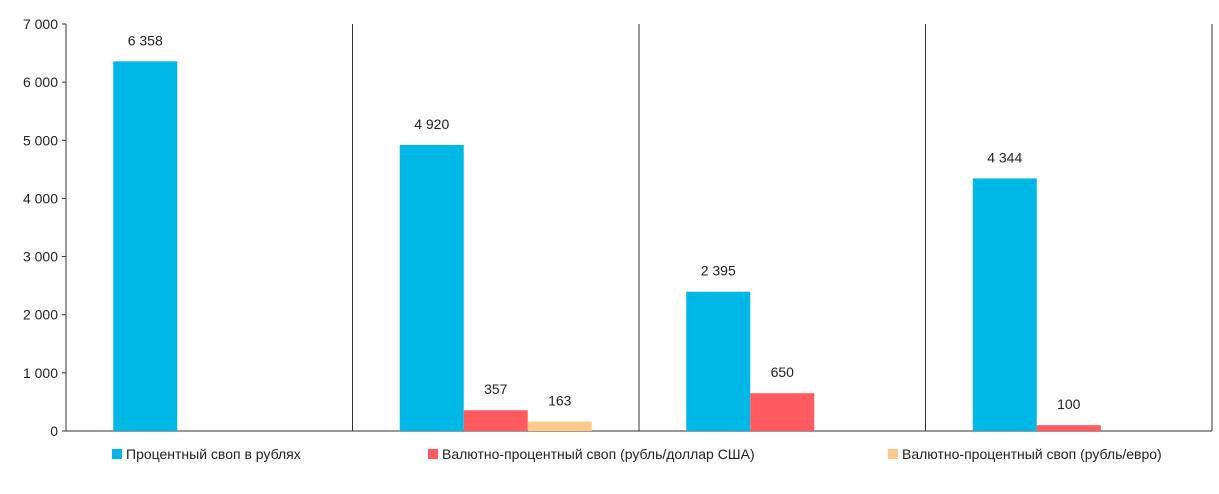 The width and height of the screenshot is (1219, 494). I want to click on legend-item: Валютно-процентный своп (рубль/евро), so click(1025, 454).